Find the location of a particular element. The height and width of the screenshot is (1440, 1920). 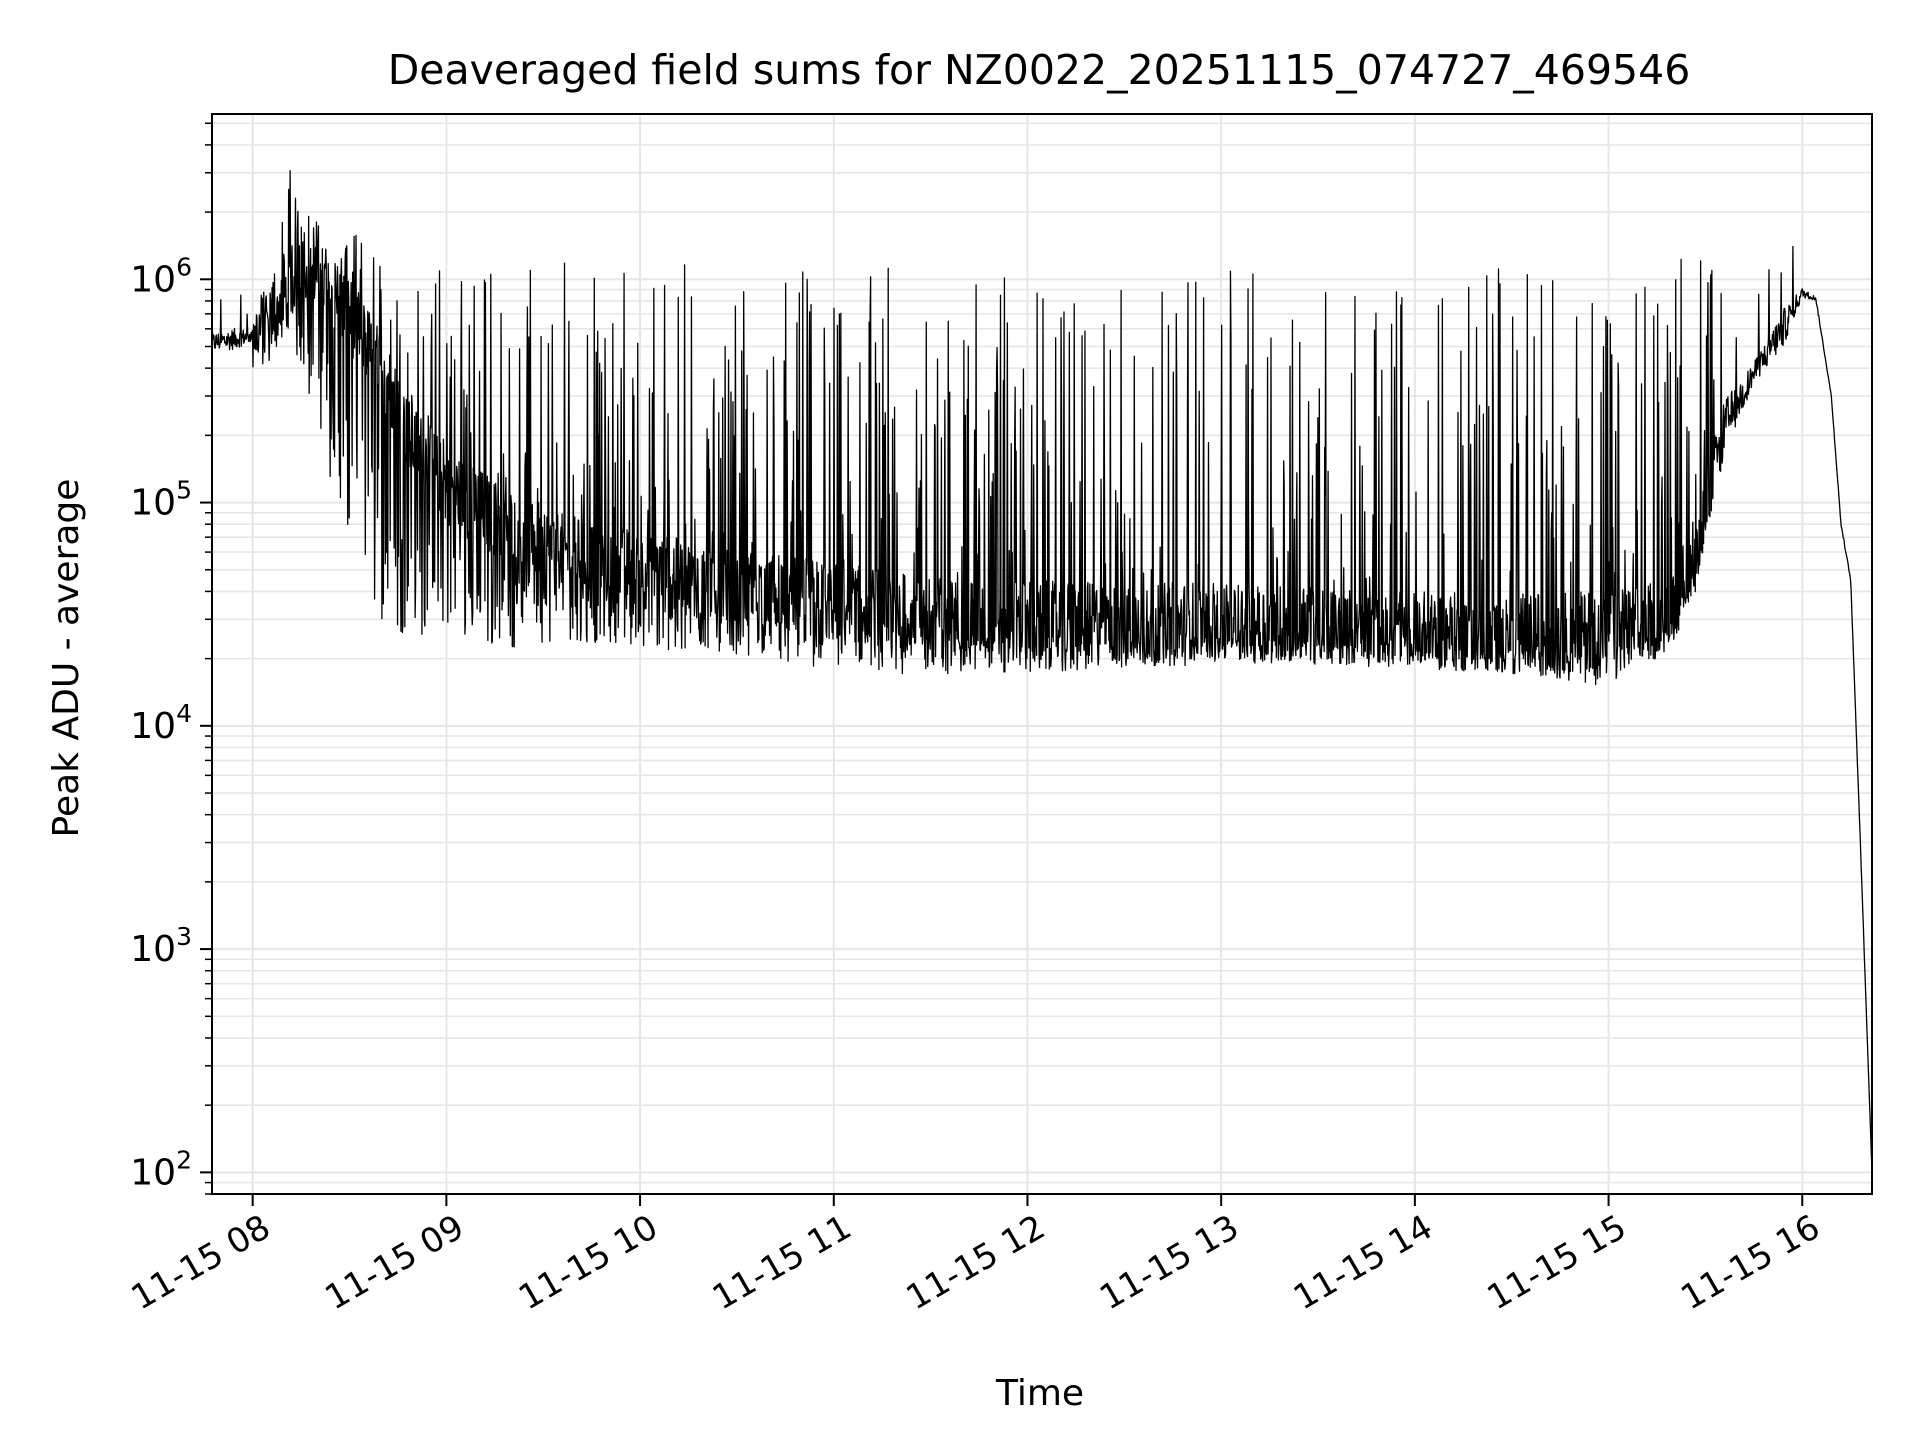

y-tick-label: 10⁵ is located at coordinates (161, 500).